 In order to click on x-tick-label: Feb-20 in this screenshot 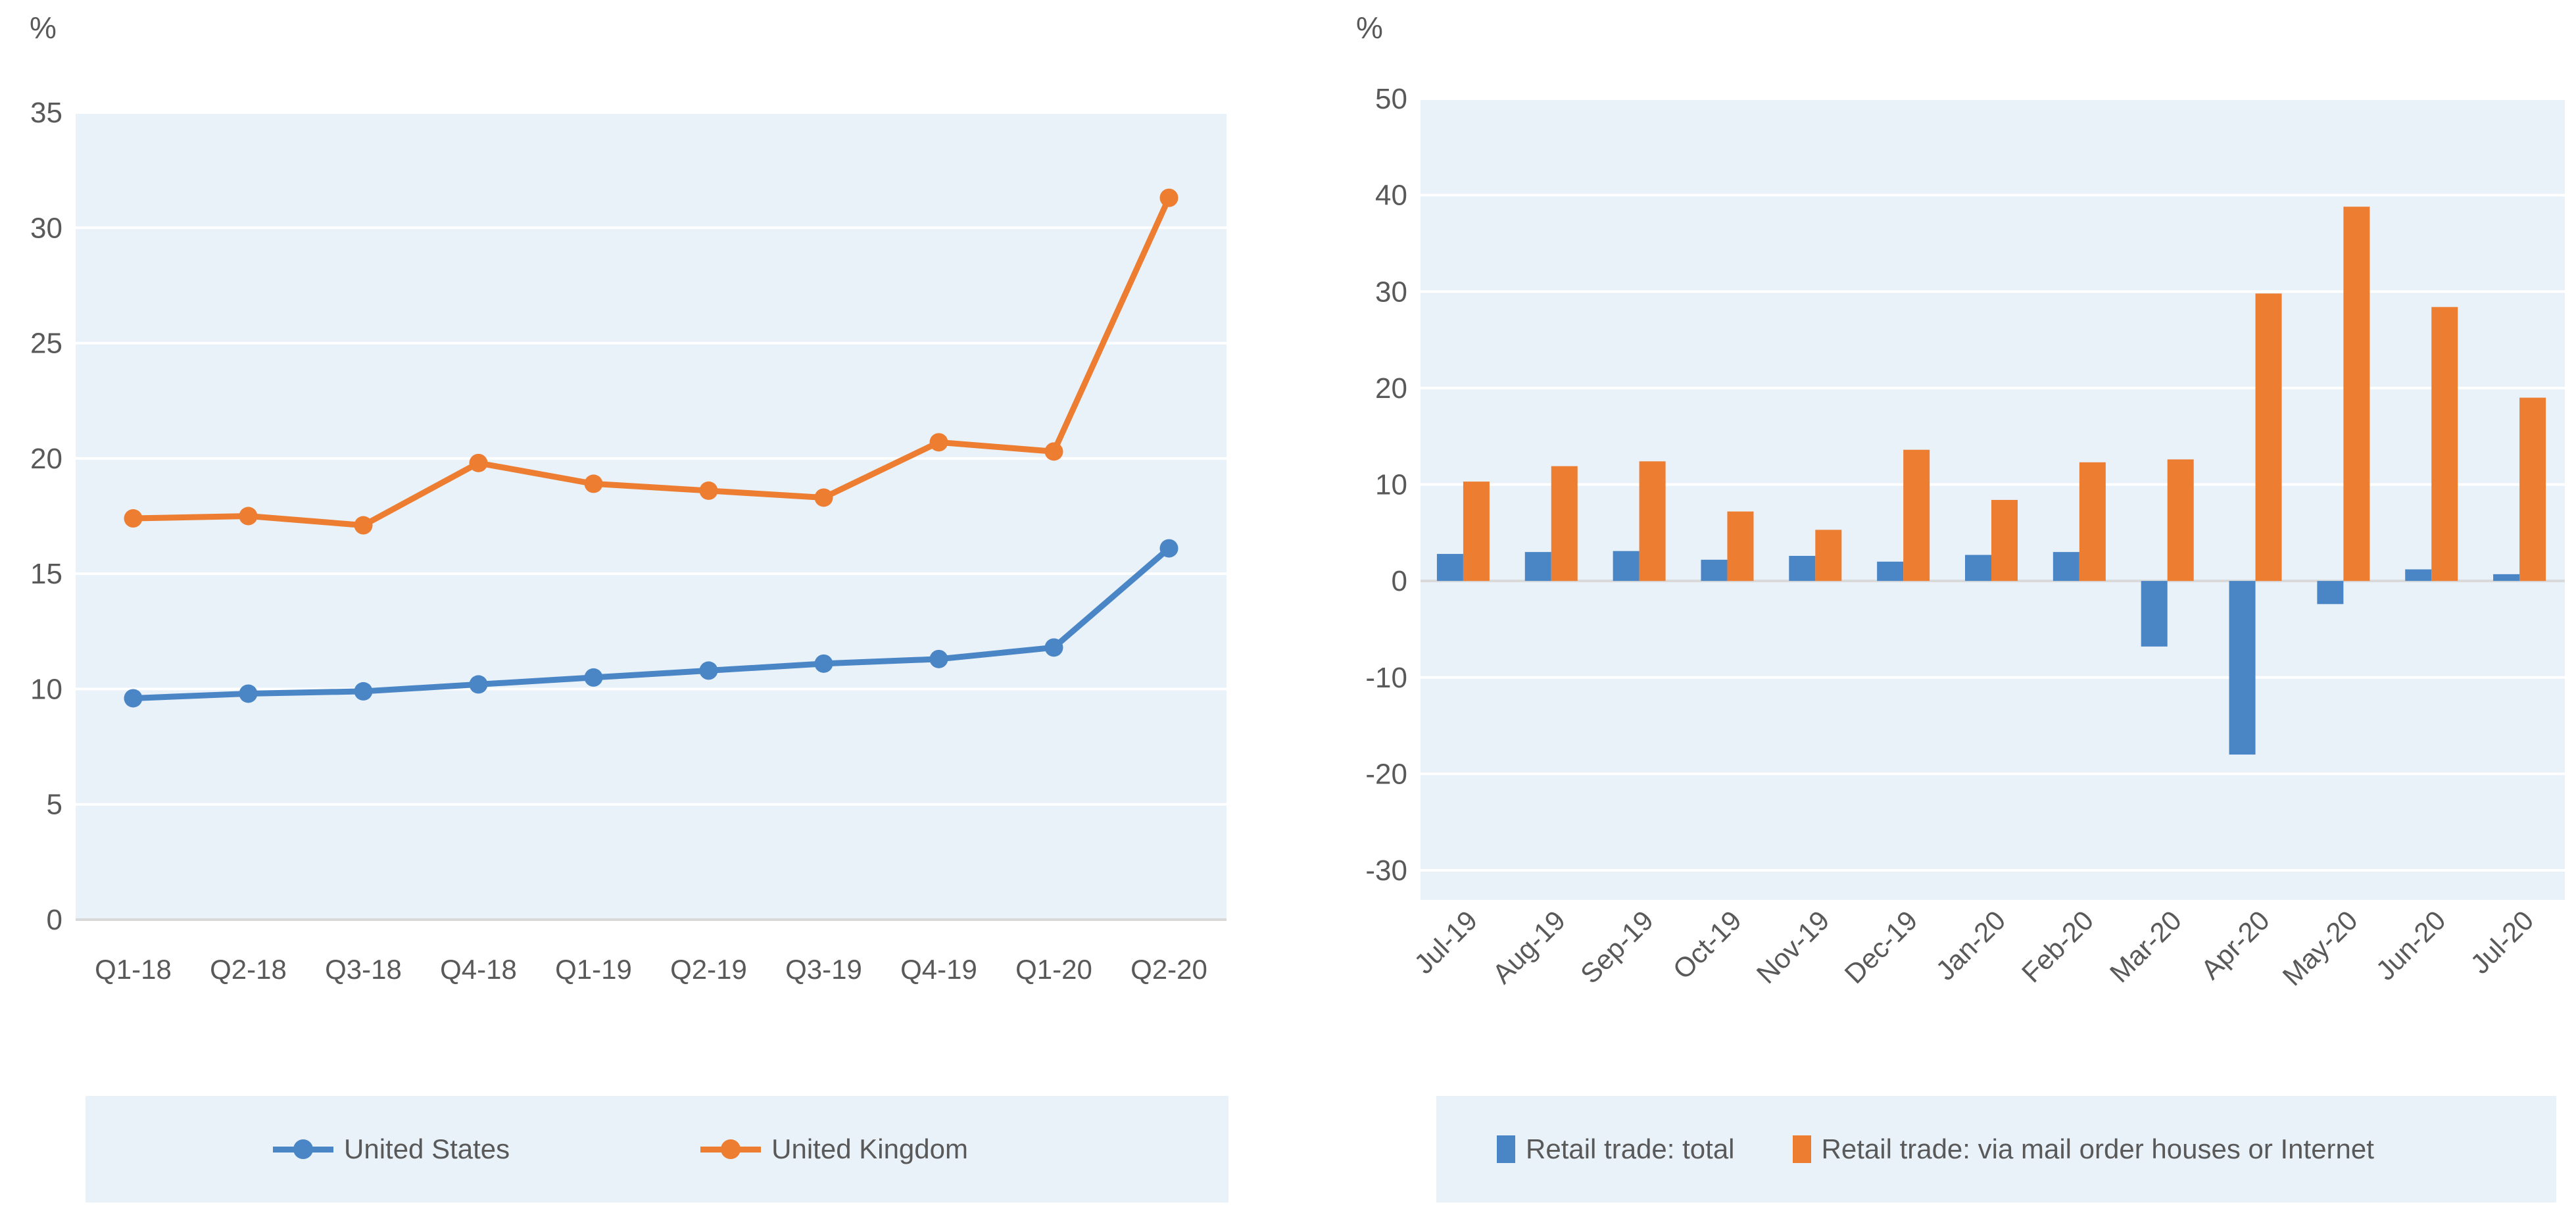, I will do `click(2057, 946)`.